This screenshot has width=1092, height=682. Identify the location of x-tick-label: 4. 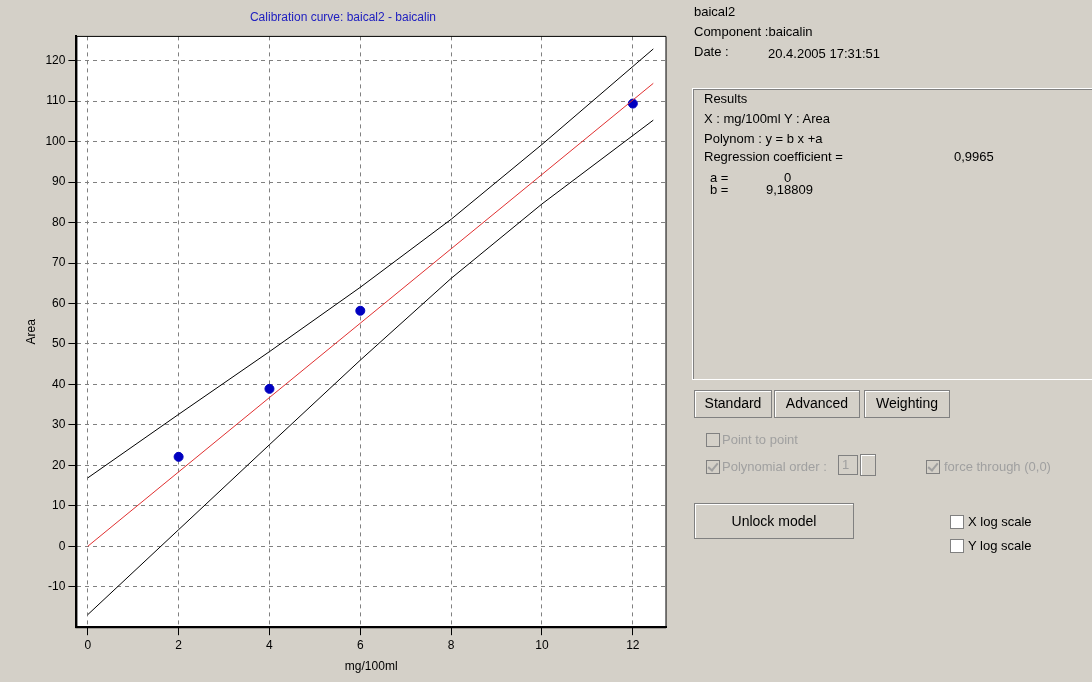
(270, 644).